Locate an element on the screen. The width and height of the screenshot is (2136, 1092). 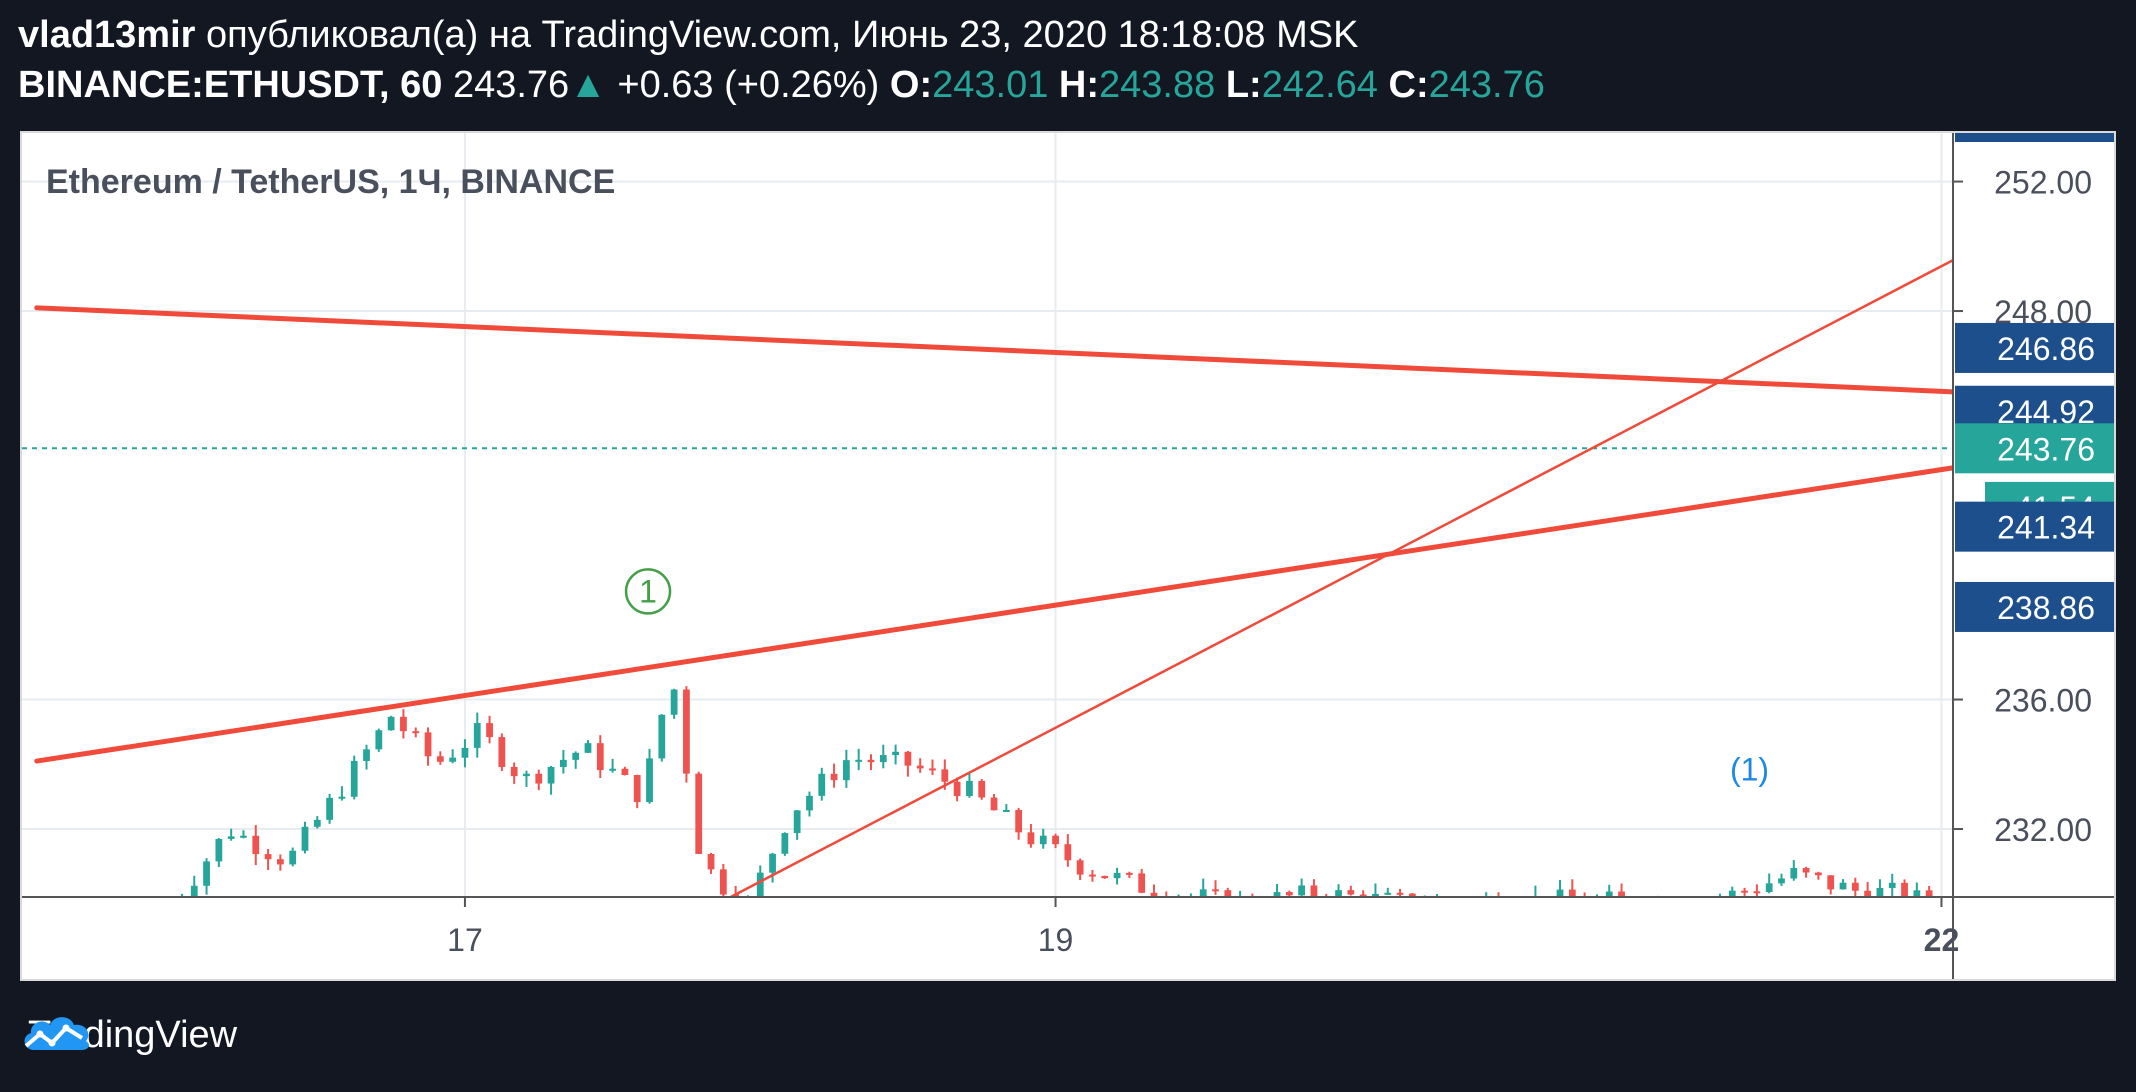
author-name: vlad13mir is located at coordinates (107, 35).